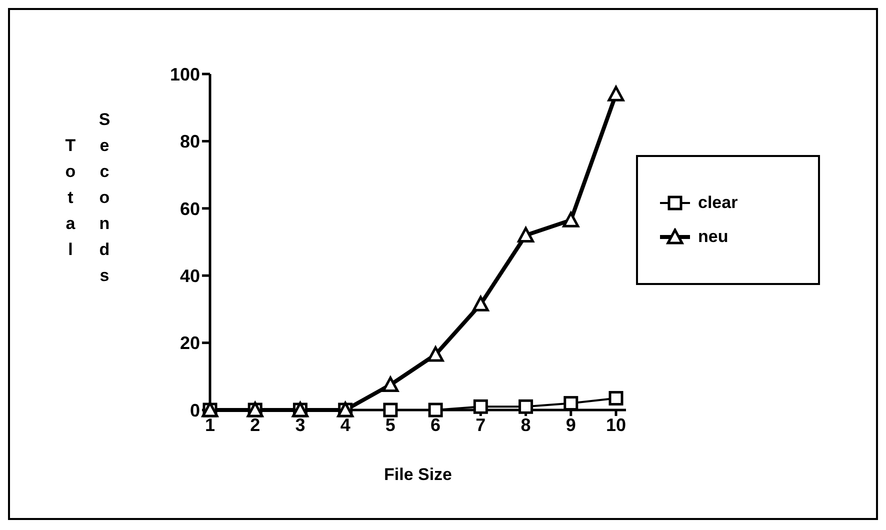 The width and height of the screenshot is (886, 530). What do you see at coordinates (435, 424) in the screenshot?
I see `x-tick-label: 6` at bounding box center [435, 424].